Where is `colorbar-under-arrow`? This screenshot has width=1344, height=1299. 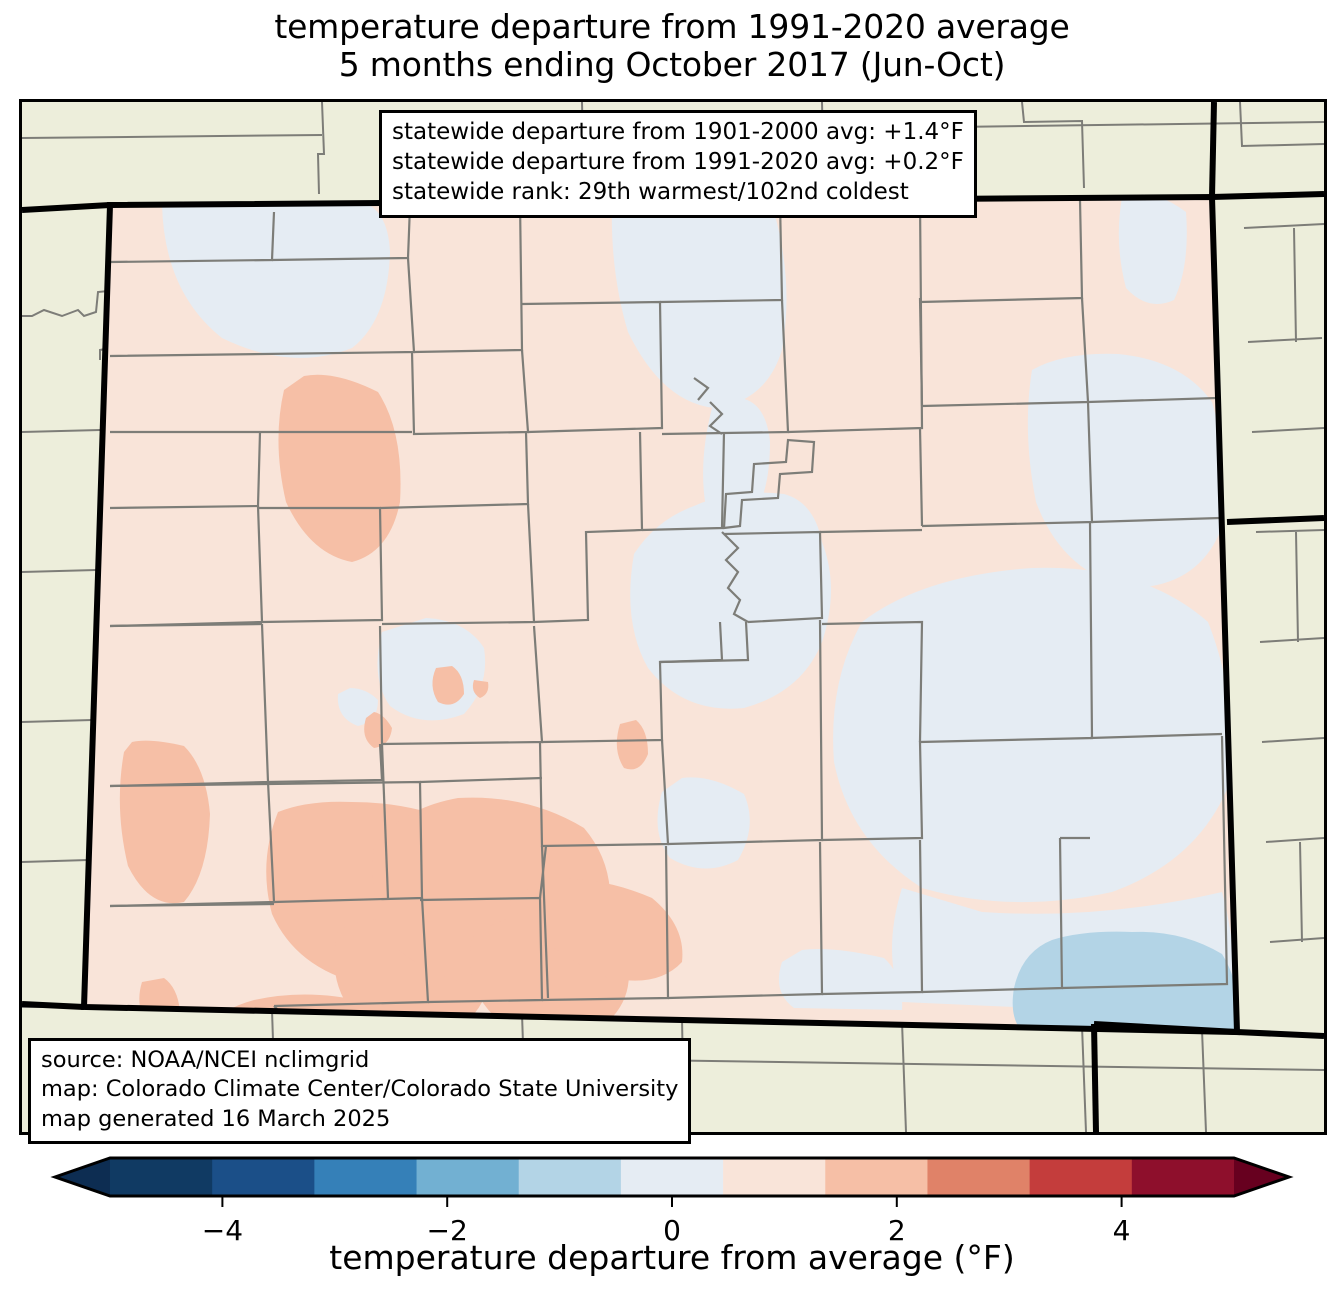
colorbar-under-arrow is located at coordinates (82, 1177).